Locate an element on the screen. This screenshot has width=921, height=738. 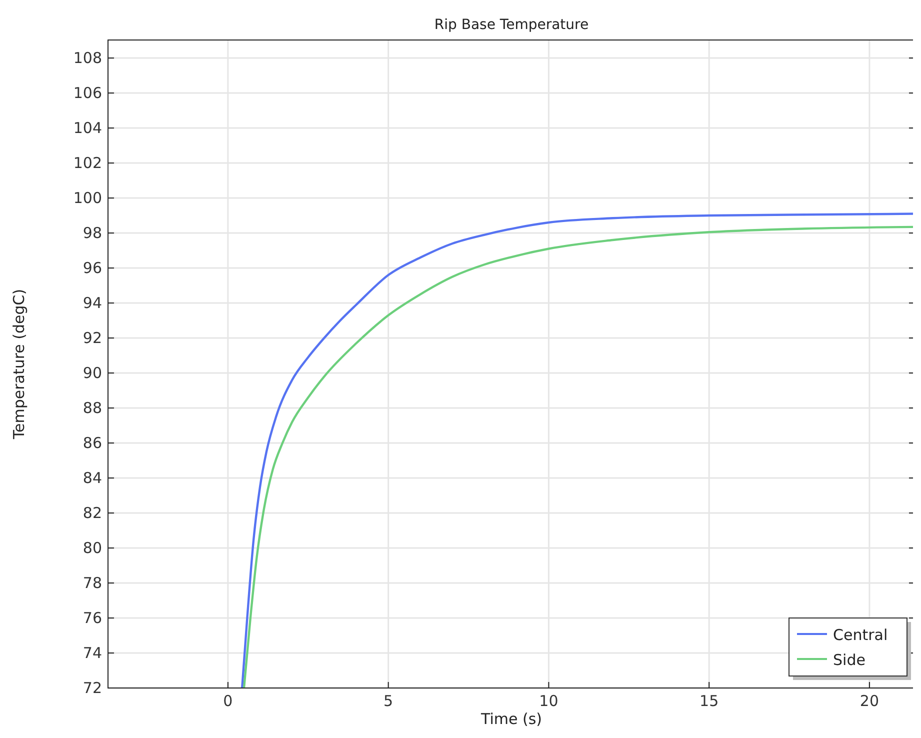
y-tick-label: 84 is located at coordinates (92, 478).